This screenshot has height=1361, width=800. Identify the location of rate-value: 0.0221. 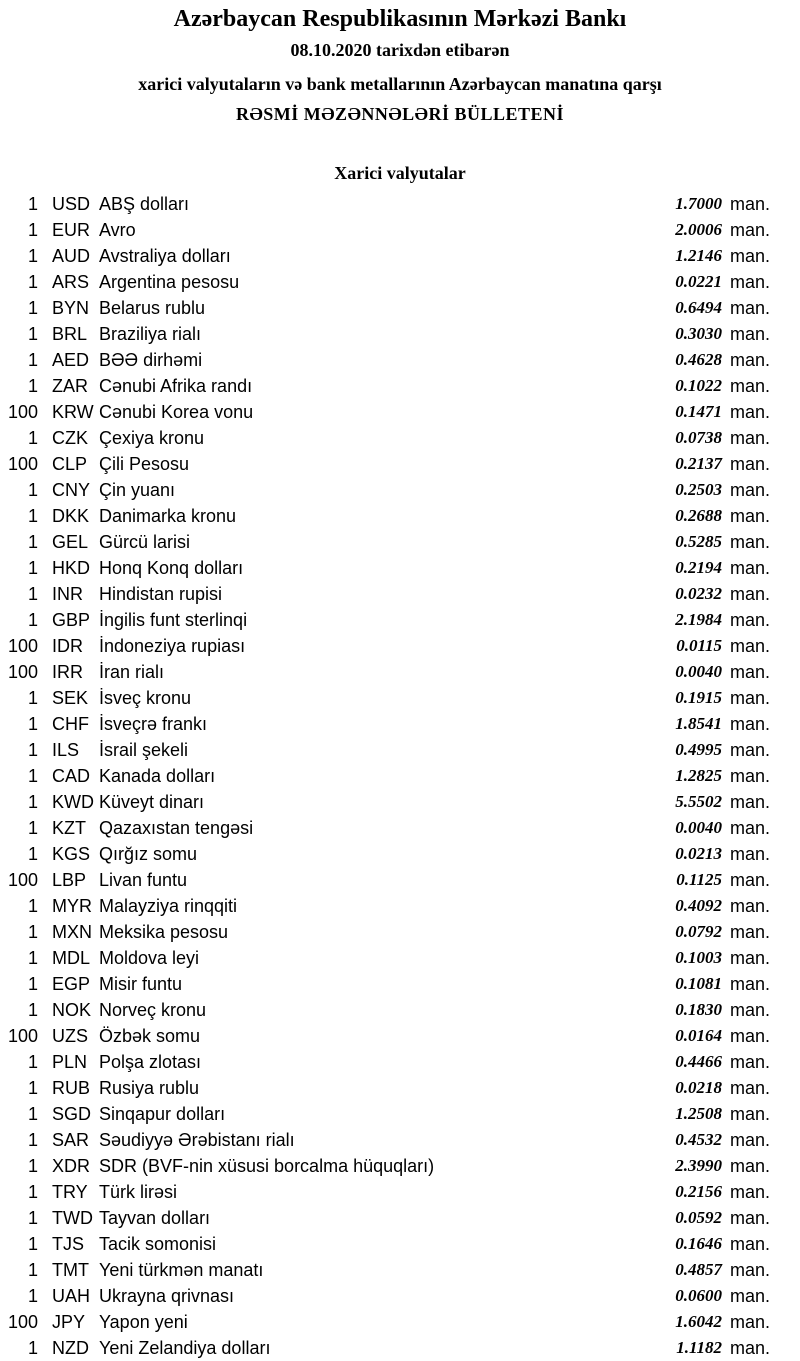
(698, 281).